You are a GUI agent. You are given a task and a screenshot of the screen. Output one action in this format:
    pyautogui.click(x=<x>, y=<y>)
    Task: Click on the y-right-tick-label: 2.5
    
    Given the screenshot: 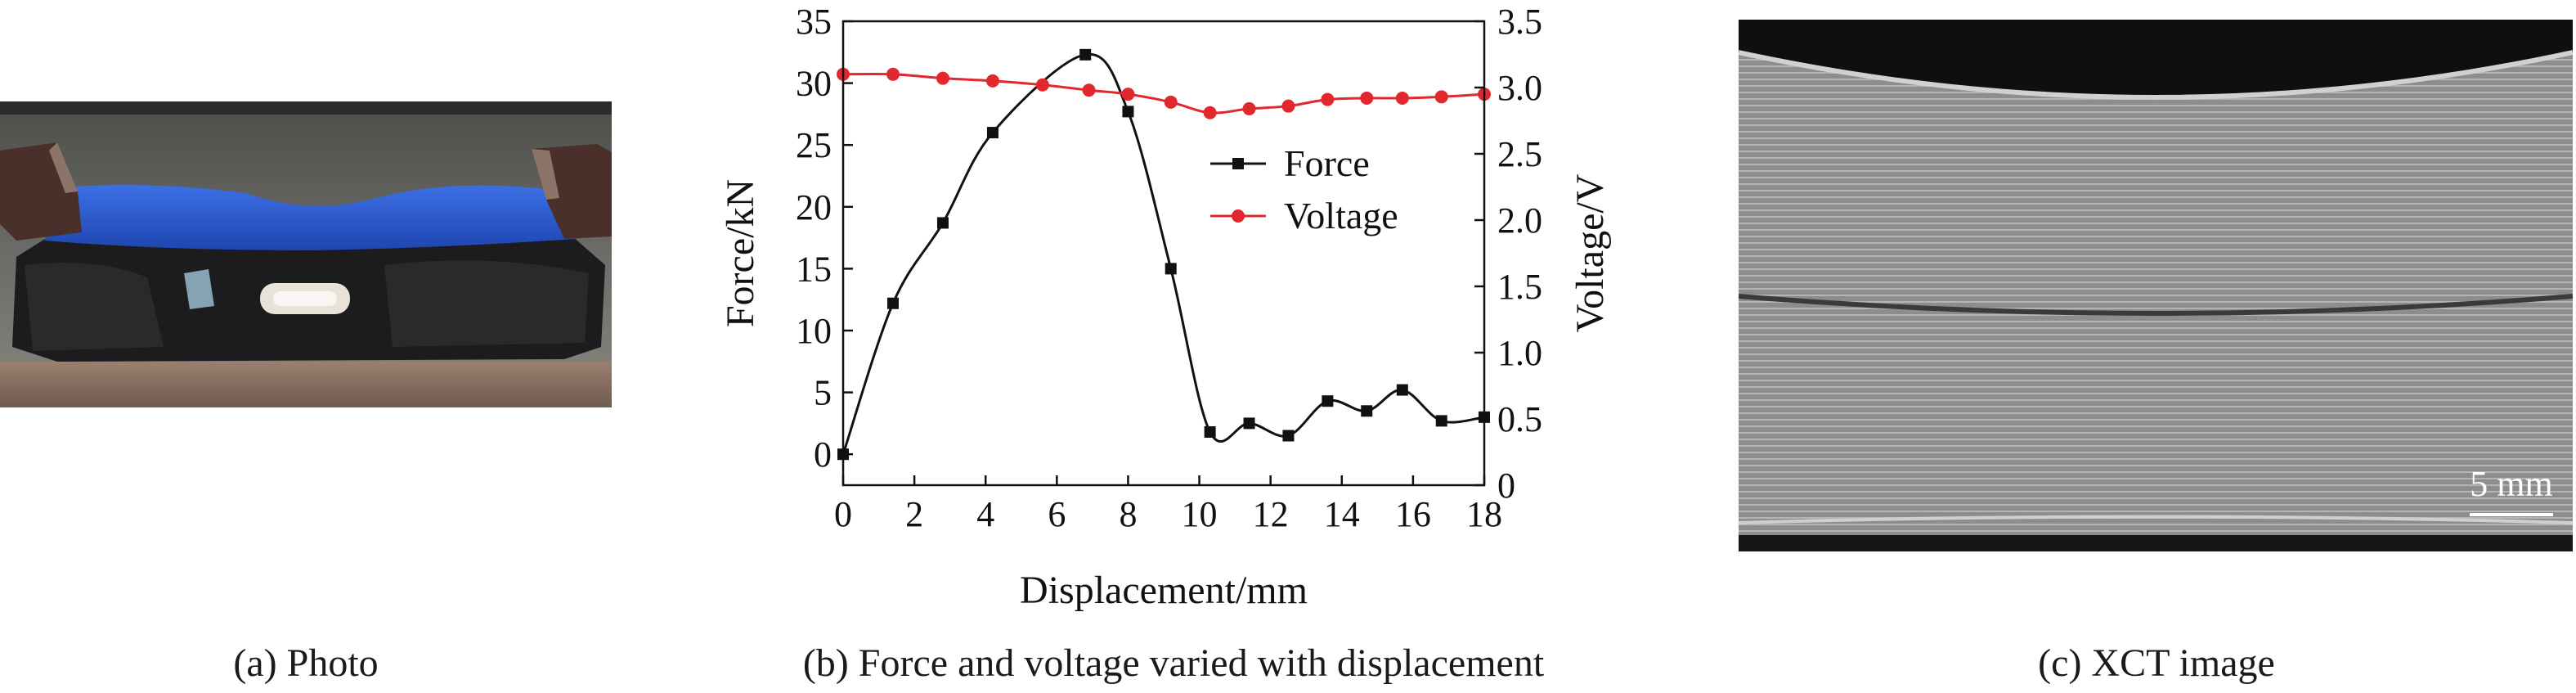 What is the action you would take?
    pyautogui.click(x=1519, y=154)
    